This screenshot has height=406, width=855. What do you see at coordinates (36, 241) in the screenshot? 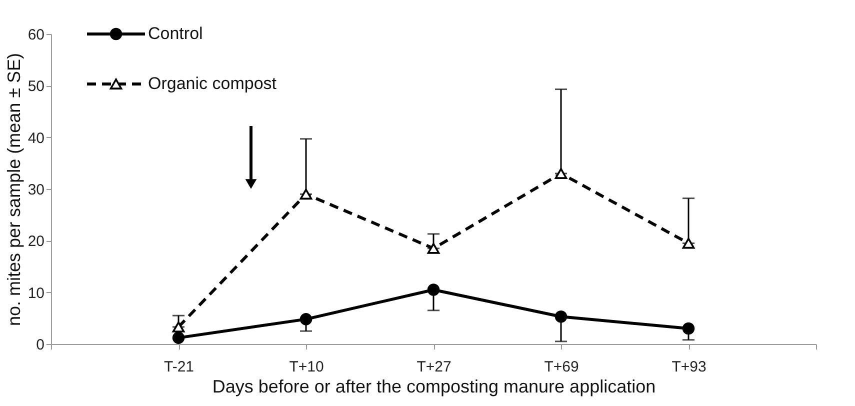
I see `y-tick-label: 20` at bounding box center [36, 241].